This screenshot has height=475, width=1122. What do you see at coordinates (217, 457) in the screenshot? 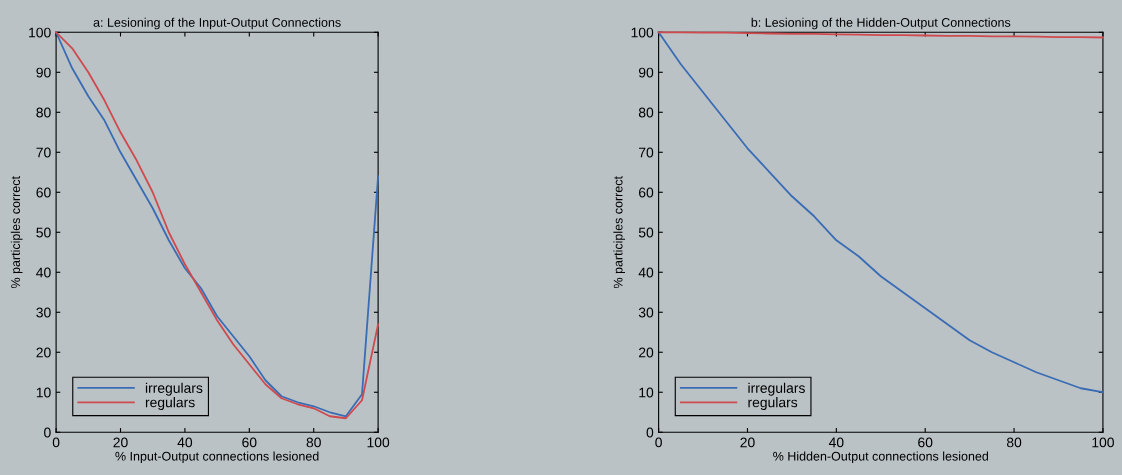
I see `x-axis-title: % Input-Output connections lesioned` at bounding box center [217, 457].